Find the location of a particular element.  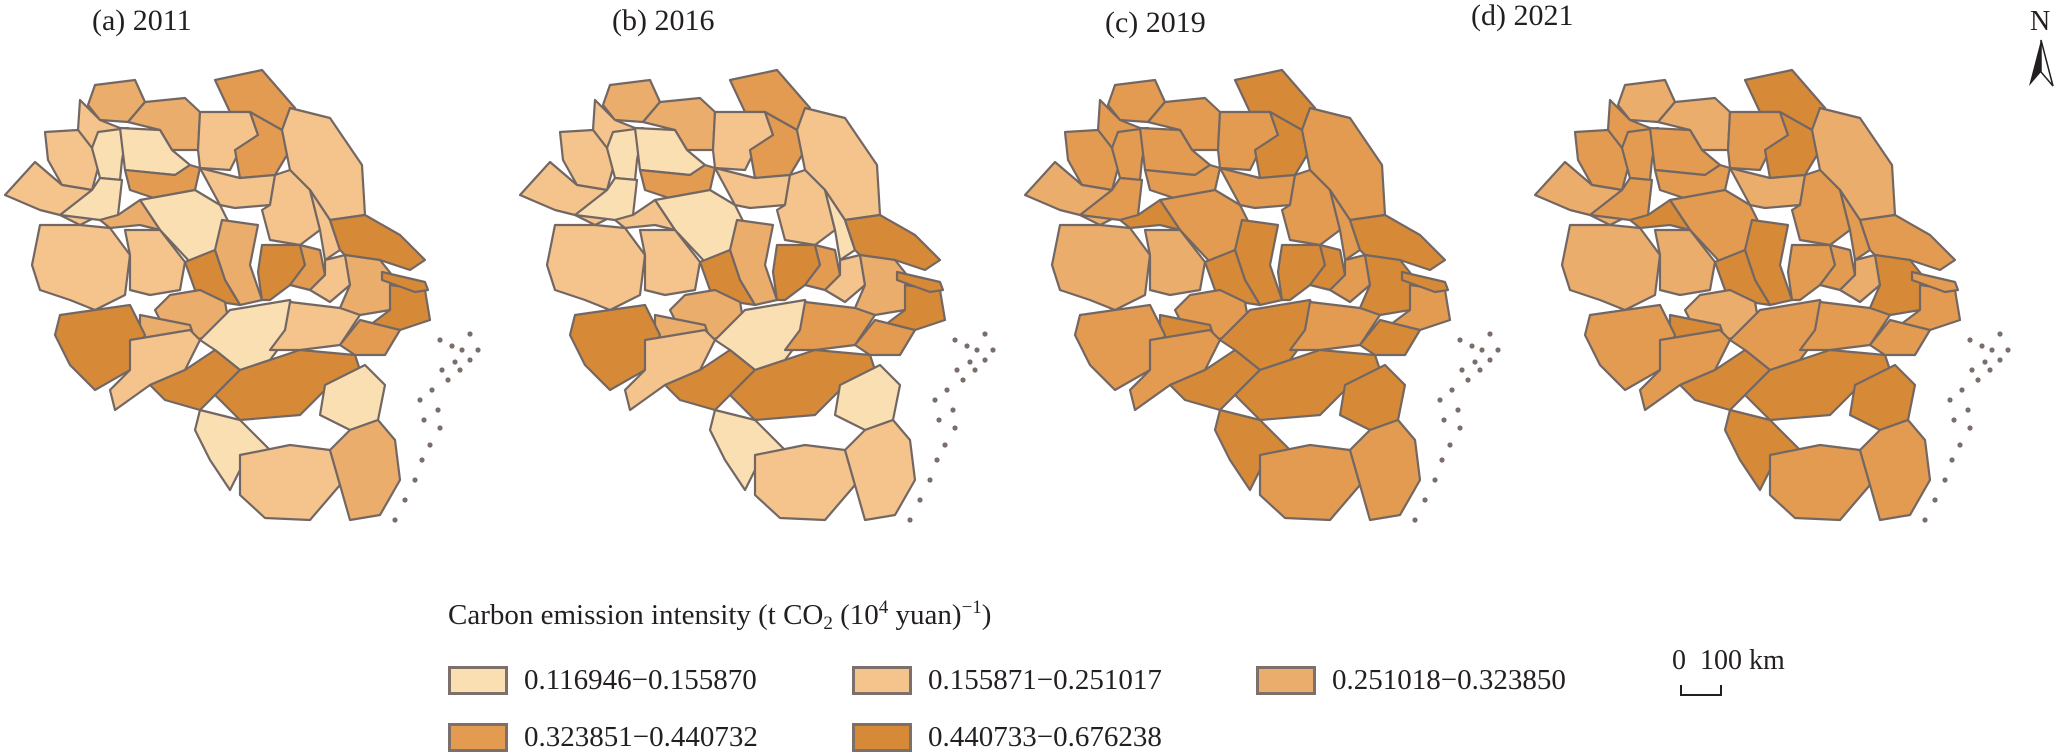

region-r12-2011 is located at coordinates (162, 182).